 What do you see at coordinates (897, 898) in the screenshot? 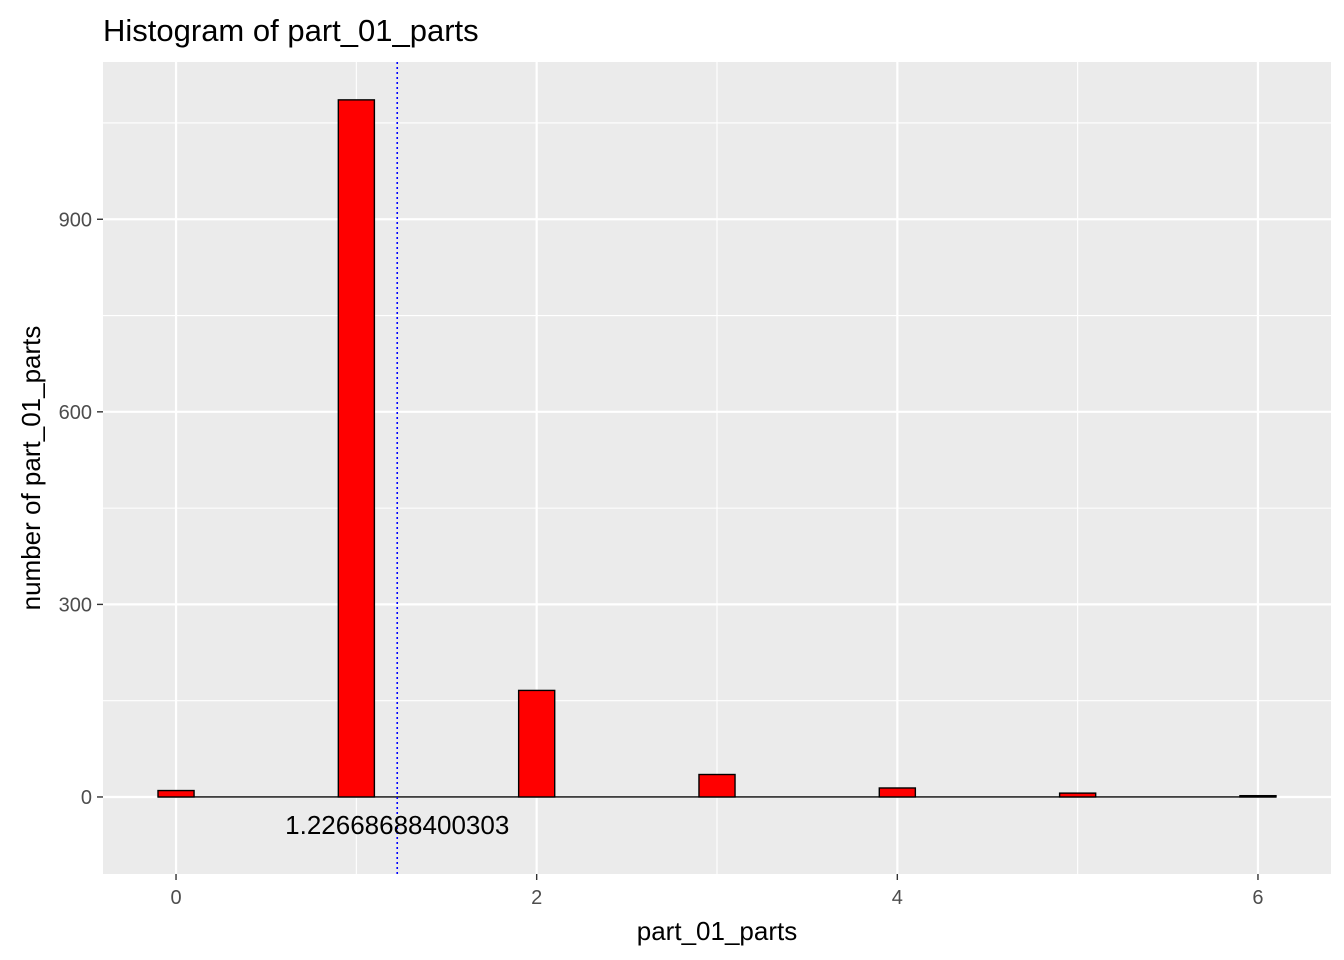
I see `x-tick-label: 4` at bounding box center [897, 898].